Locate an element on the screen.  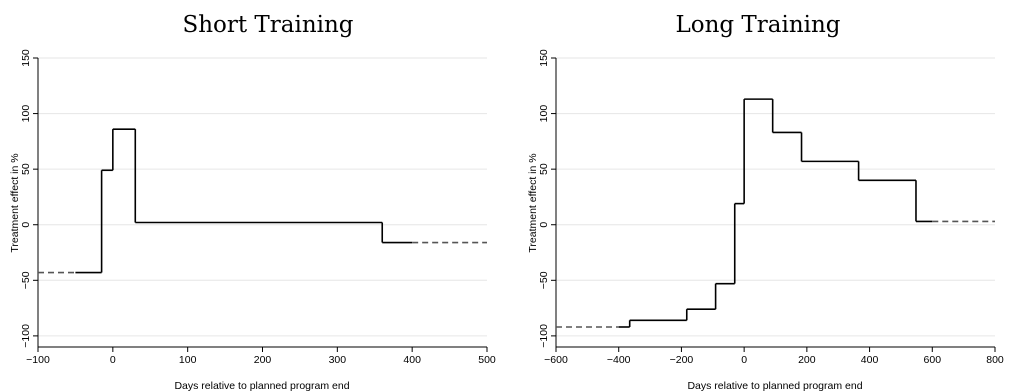
x-tick-label: 800 is located at coordinates (995, 360).